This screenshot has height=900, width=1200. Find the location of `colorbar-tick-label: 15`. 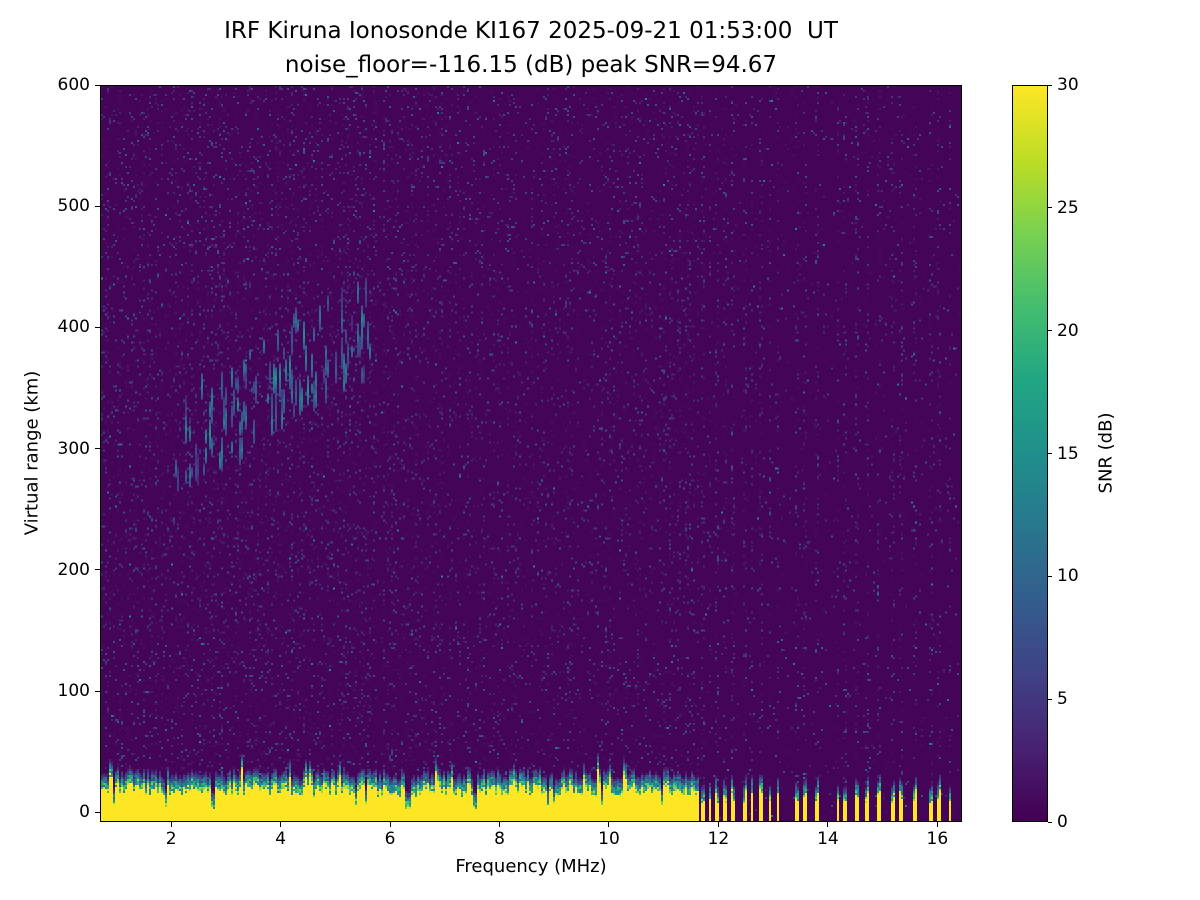

colorbar-tick-label: 15 is located at coordinates (1068, 453).